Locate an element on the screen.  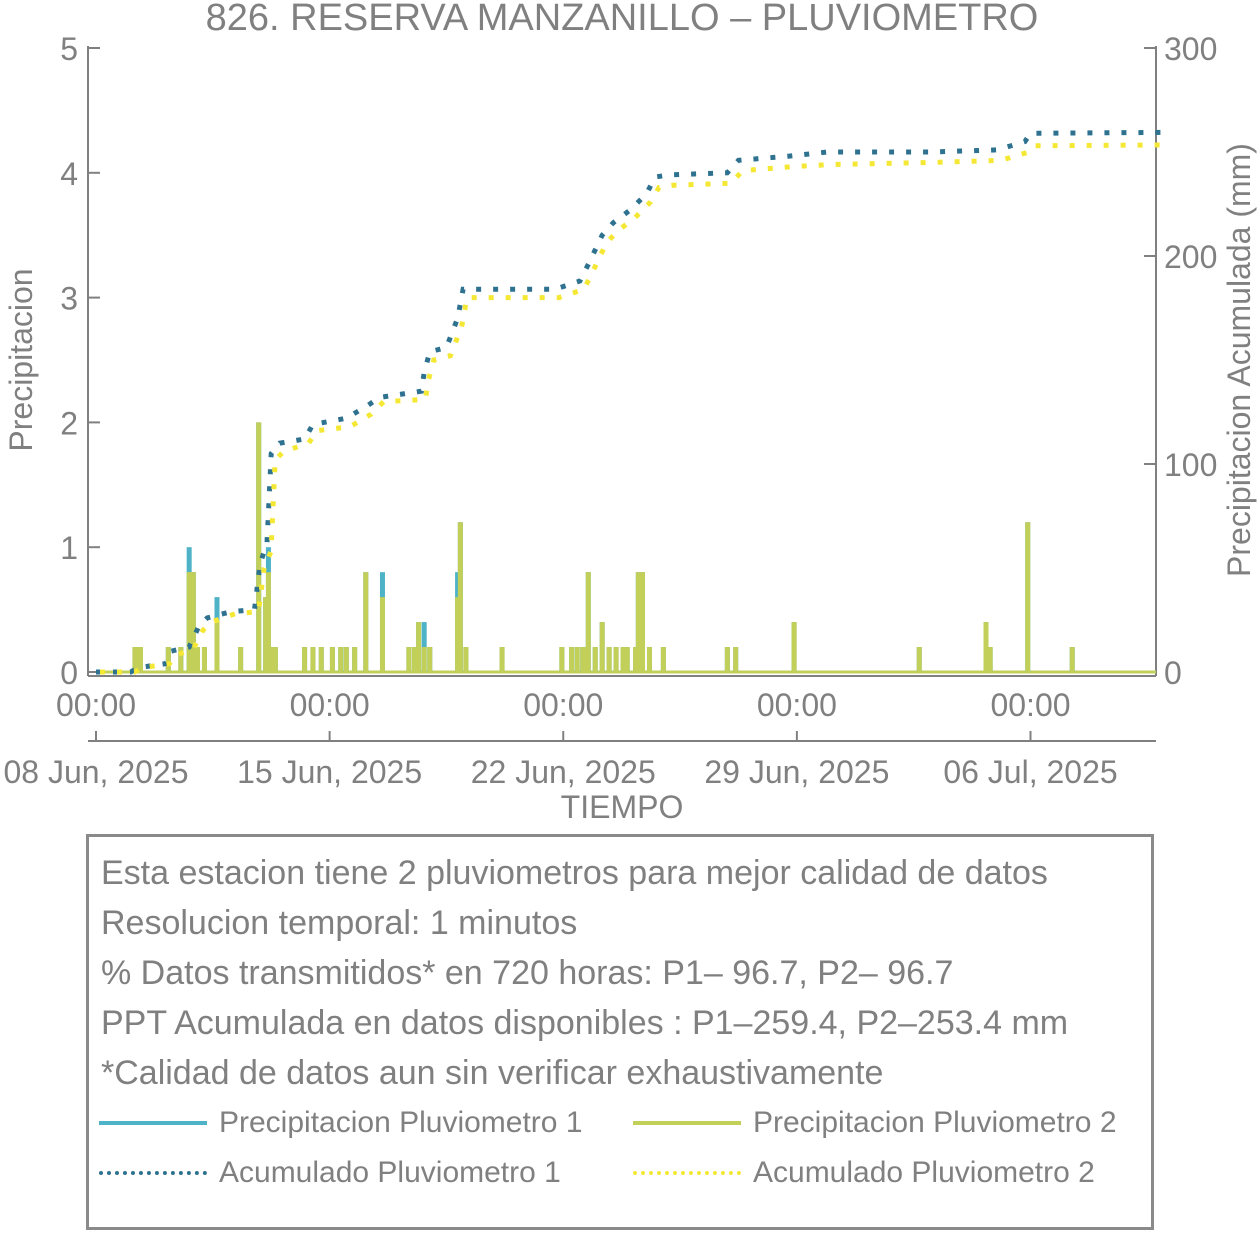
x-tick-date-label: 22 Jun, 2025 is located at coordinates (563, 772).